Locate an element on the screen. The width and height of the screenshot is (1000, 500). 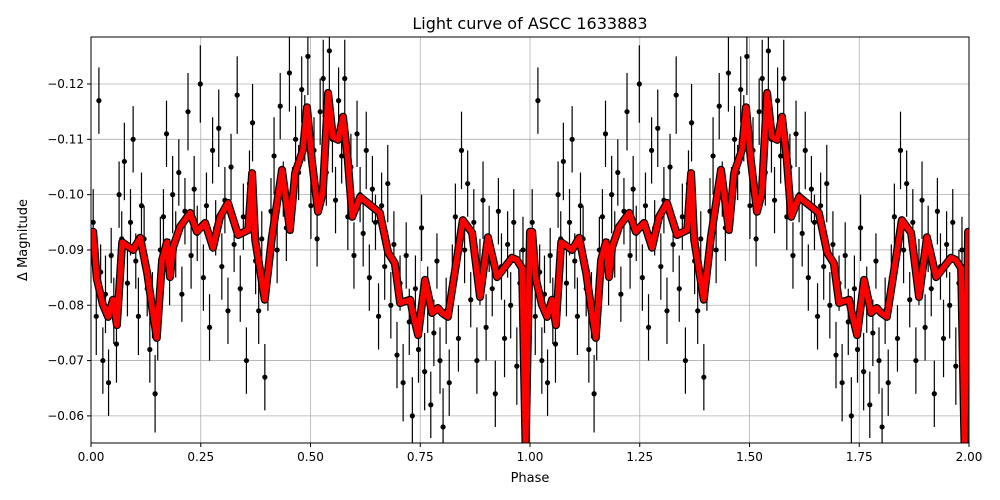
y-tick-label: −0.08 is located at coordinates (65, 305).